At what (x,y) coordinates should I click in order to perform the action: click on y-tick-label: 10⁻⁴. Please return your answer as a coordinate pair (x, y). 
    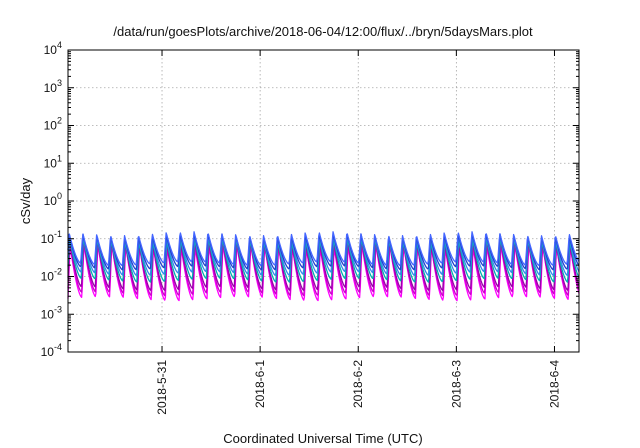
    Looking at the image, I should click on (51, 350).